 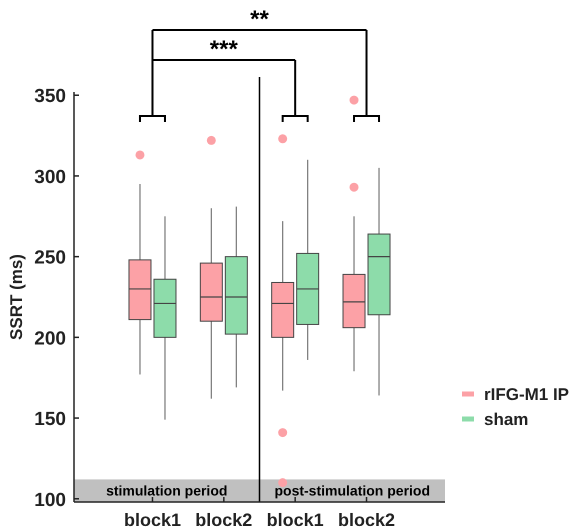 I want to click on y-tick-label: 350, so click(x=50, y=97).